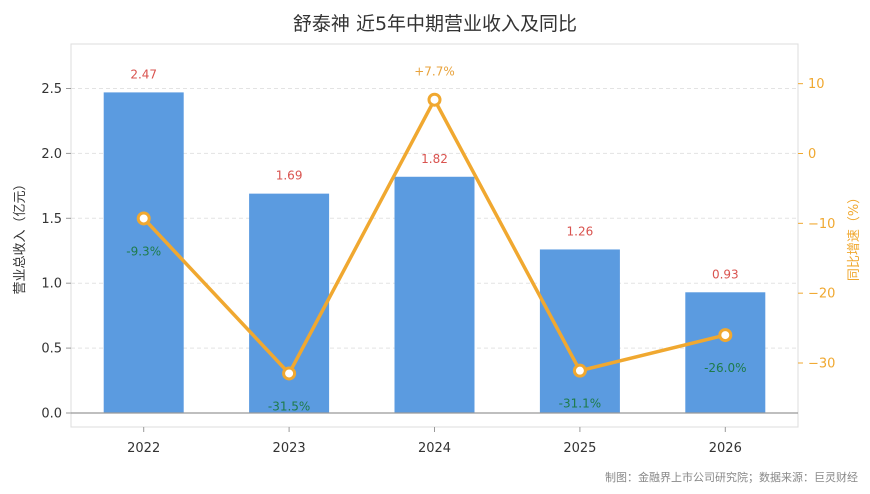 The width and height of the screenshot is (870, 494). I want to click on right-tick-label: 0, so click(812, 154).